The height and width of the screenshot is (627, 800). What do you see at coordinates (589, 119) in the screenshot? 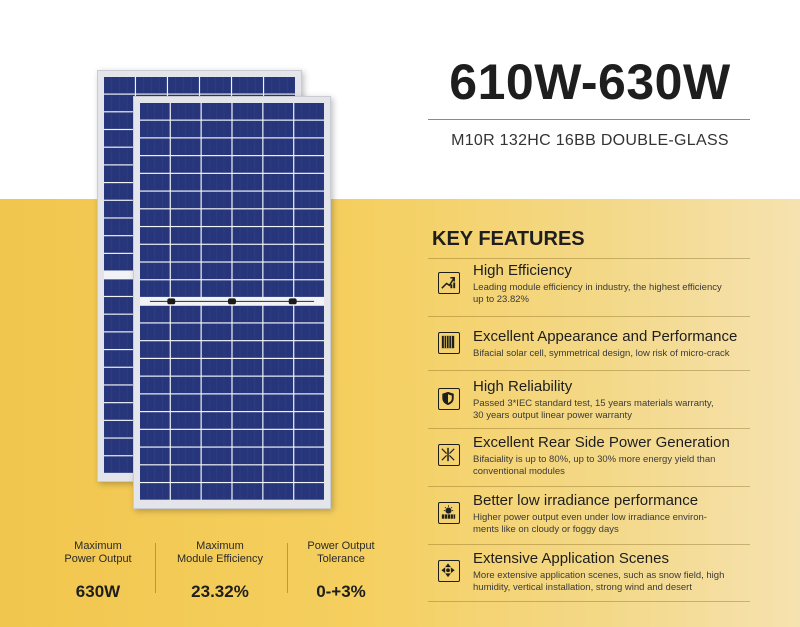
I see `title-divider` at bounding box center [589, 119].